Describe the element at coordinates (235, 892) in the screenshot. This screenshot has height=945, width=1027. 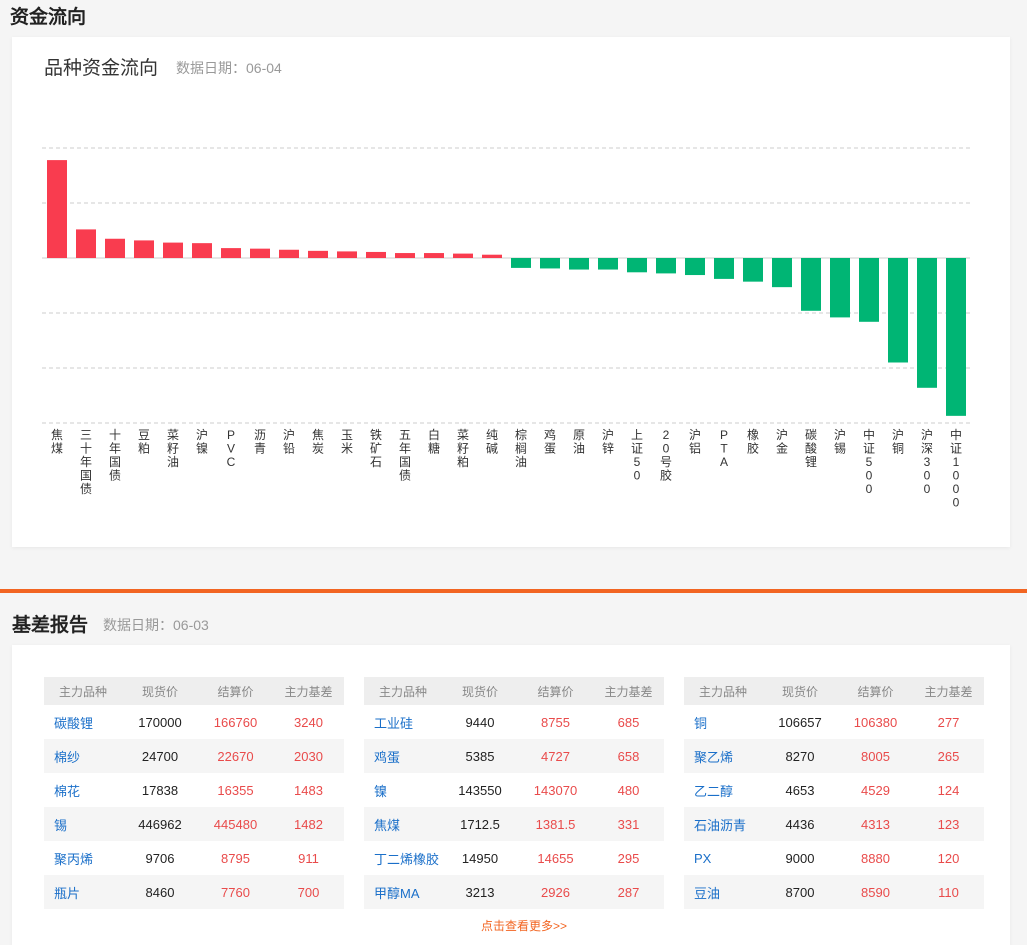
I see `settle-price: 7760` at that location.